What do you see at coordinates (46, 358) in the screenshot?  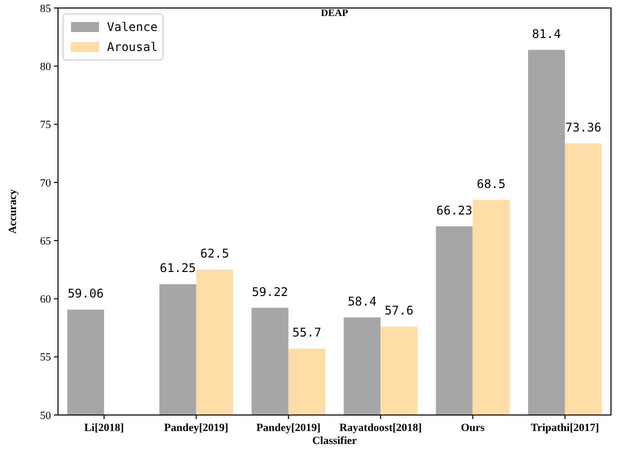 I see `y-tick-label: 55` at bounding box center [46, 358].